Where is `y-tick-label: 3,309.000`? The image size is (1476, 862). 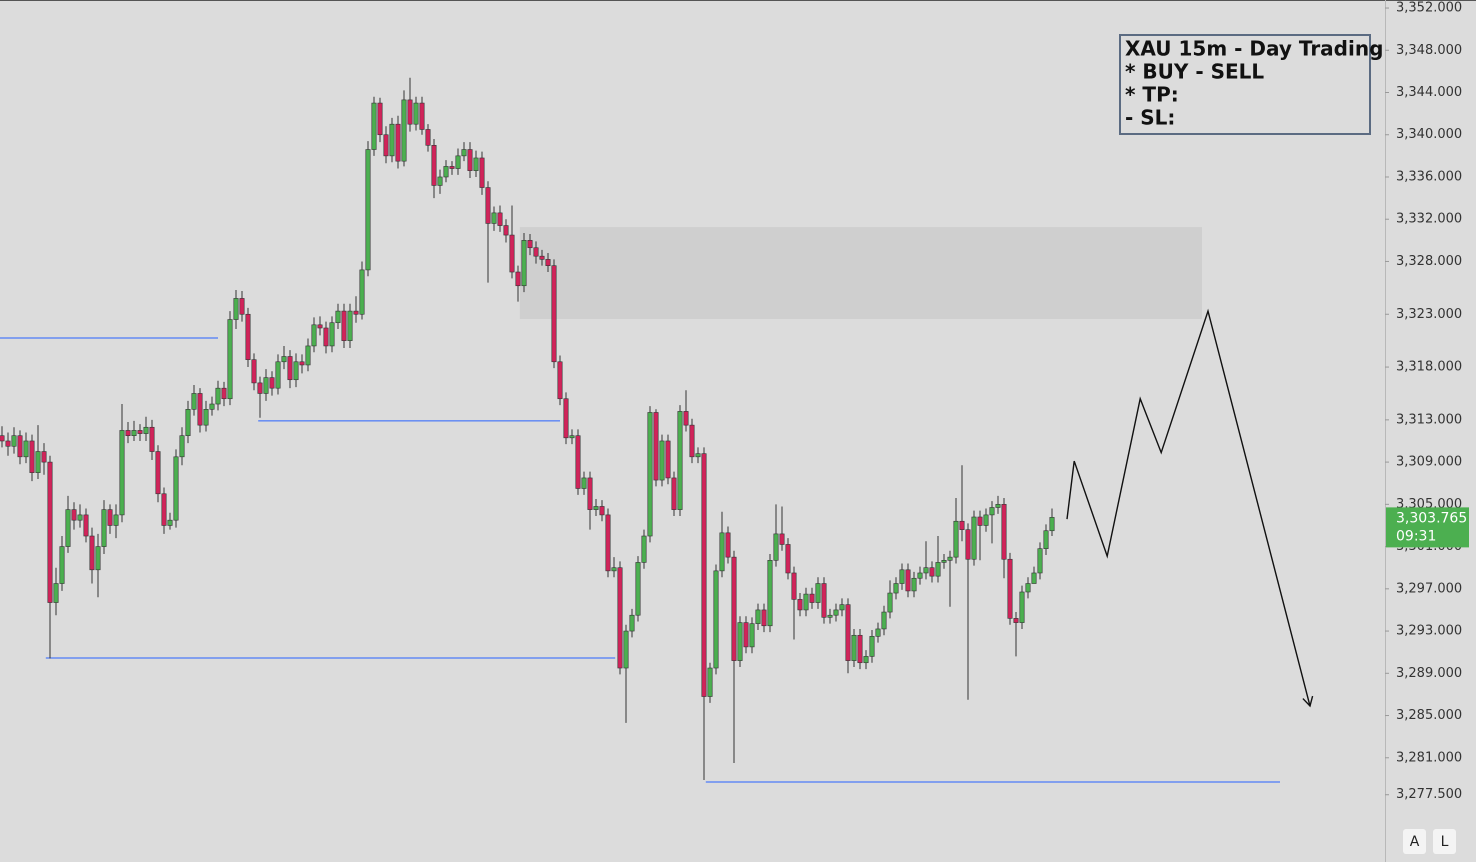
y-tick-label: 3,309.000 is located at coordinates (1429, 462).